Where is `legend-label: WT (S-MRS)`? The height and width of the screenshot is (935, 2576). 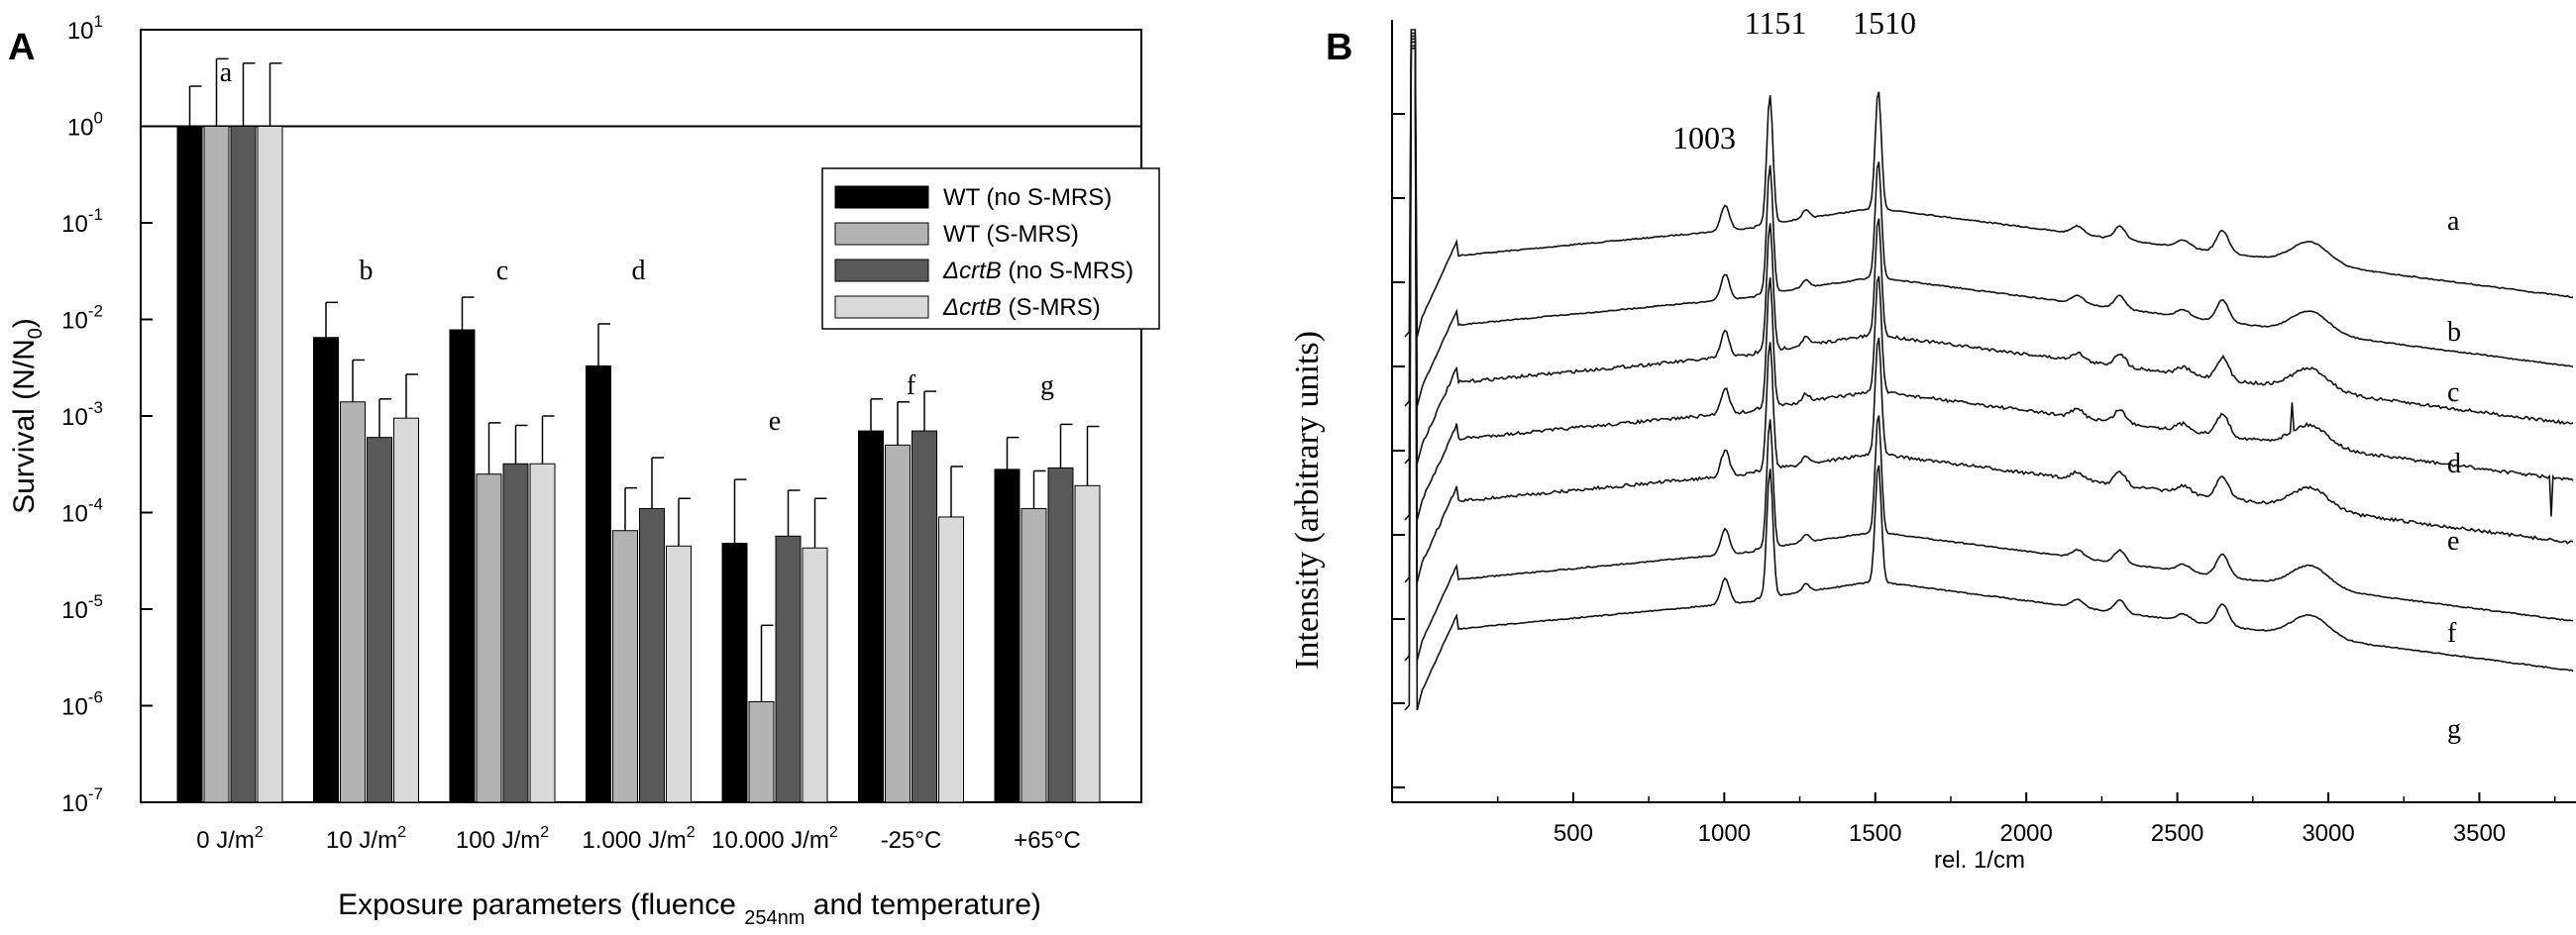 legend-label: WT (S-MRS) is located at coordinates (1011, 234).